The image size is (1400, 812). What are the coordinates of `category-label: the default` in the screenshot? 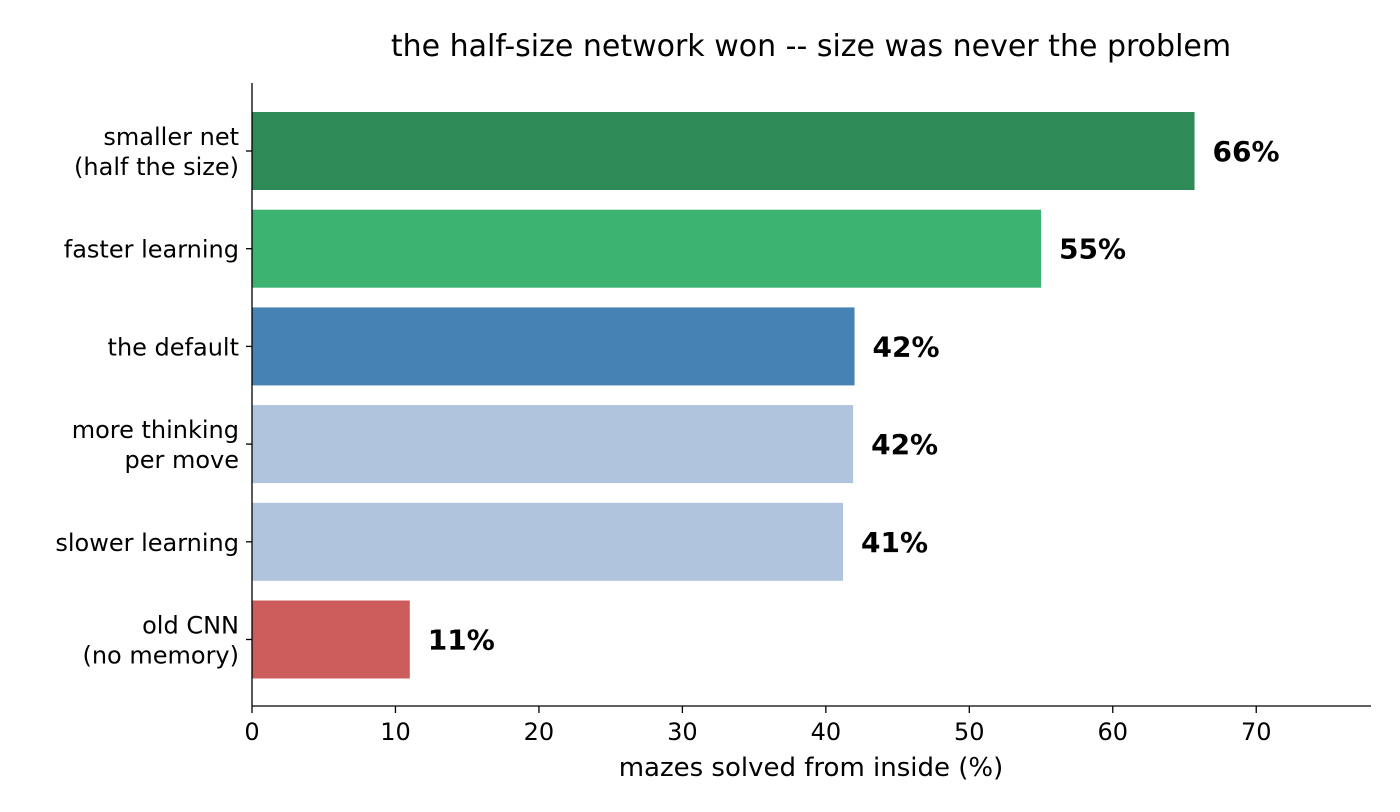 It's located at (173, 347).